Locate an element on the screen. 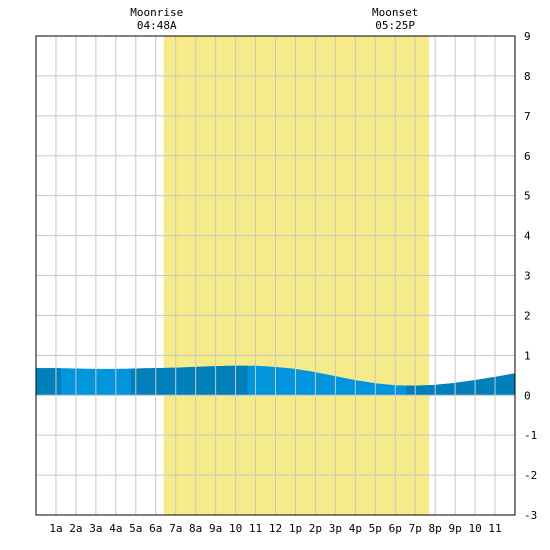 The image size is (550, 550). y-tick-label: 8 is located at coordinates (527, 76).